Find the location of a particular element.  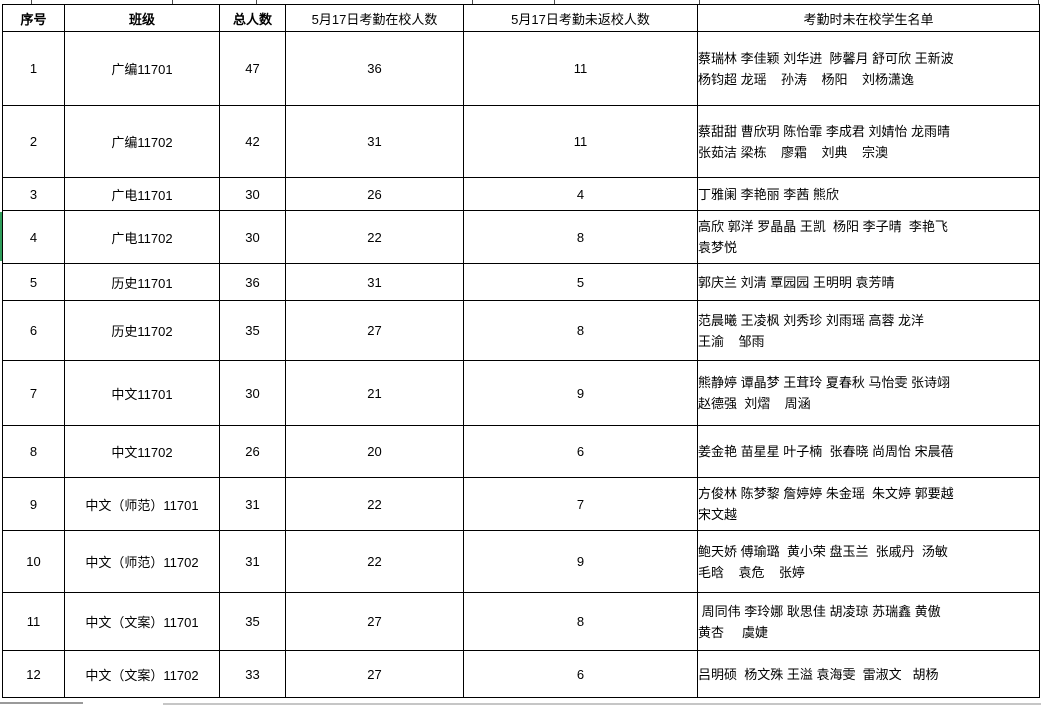

selection-indicator is located at coordinates (1, 236).